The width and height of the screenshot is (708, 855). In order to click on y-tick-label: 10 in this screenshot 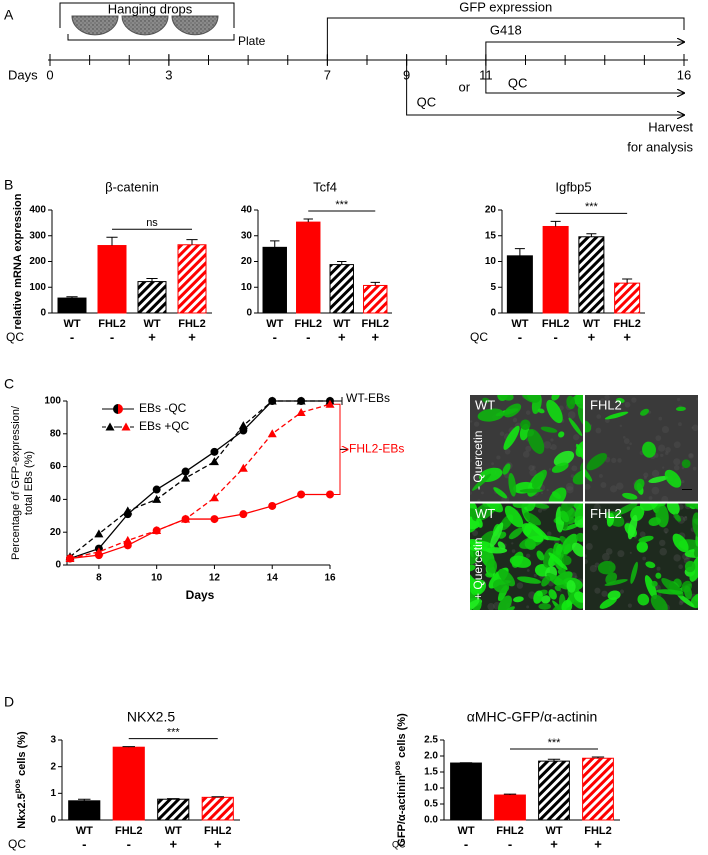, I will do `click(491, 261)`.